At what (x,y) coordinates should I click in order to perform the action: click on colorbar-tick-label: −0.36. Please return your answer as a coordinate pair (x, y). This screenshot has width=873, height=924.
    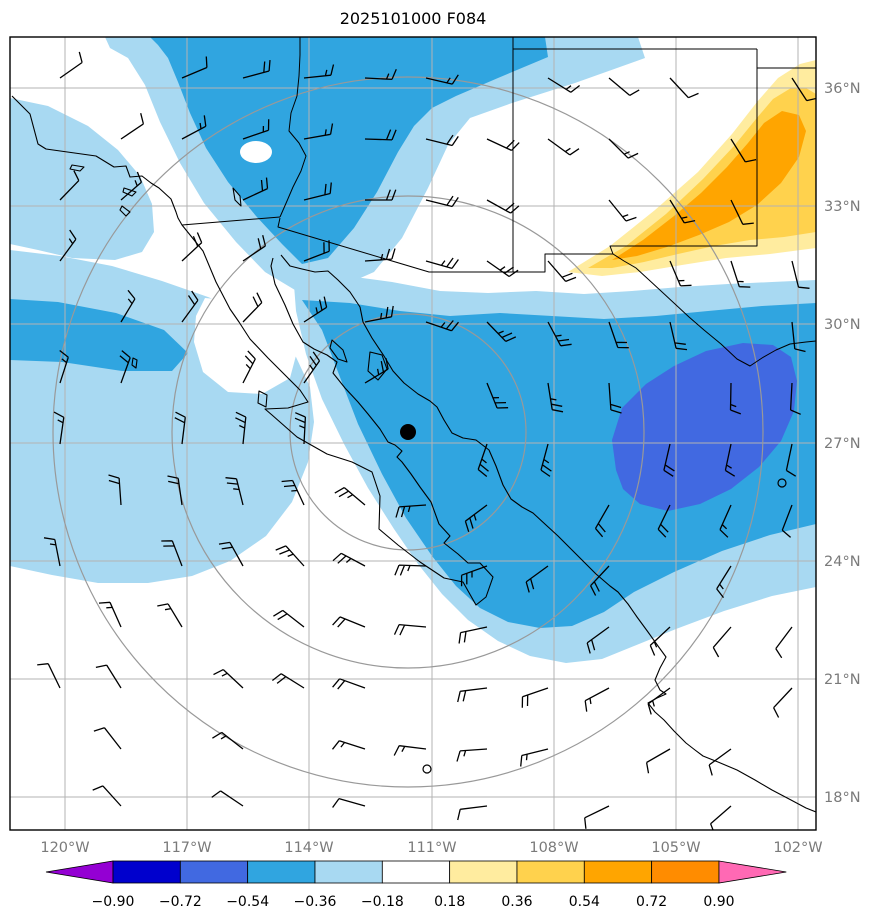
    Looking at the image, I should click on (315, 902).